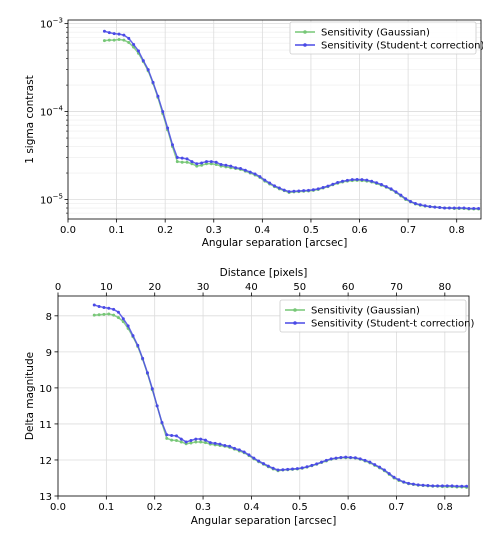 The image size is (483, 537). What do you see at coordinates (51, 199) in the screenshot?
I see `y-tick-label: 10⁻⁵` at bounding box center [51, 199].